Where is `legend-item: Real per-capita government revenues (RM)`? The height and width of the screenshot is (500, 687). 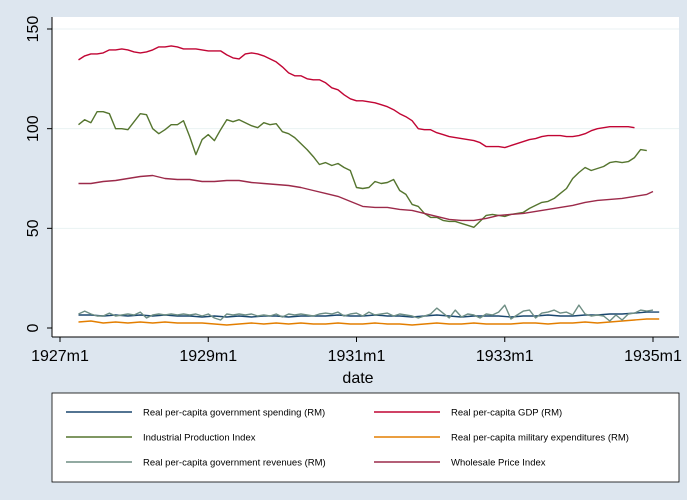
legend-item: Real per-capita government revenues (RM) is located at coordinates (196, 463).